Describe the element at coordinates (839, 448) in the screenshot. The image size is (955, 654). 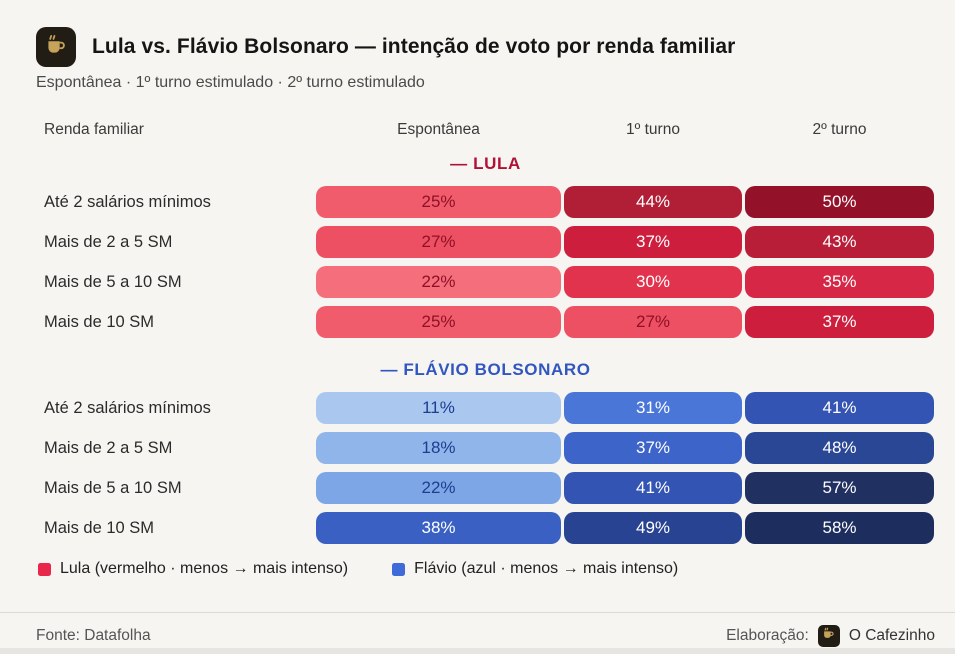
I see `value-cell: 48%` at that location.